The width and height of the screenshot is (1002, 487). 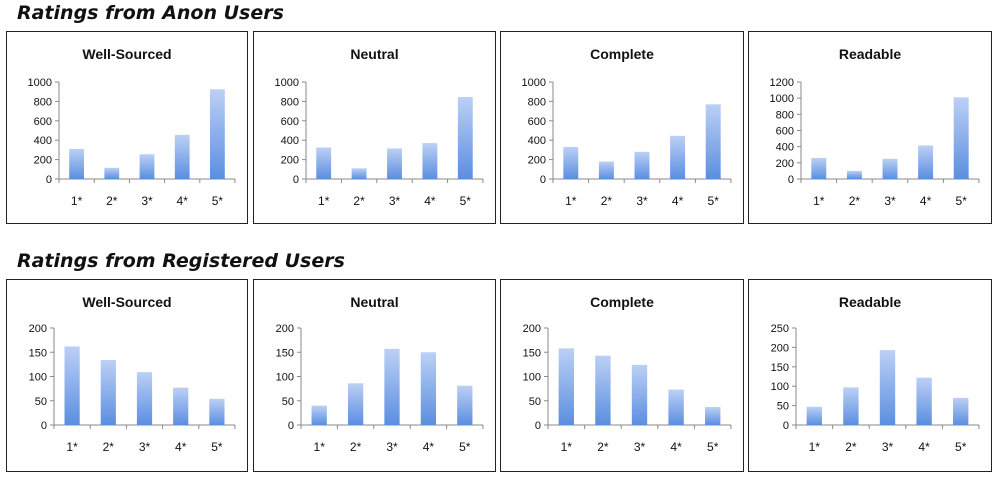 What do you see at coordinates (359, 201) in the screenshot?
I see `anon-neutral-x-tick-label: 2*` at bounding box center [359, 201].